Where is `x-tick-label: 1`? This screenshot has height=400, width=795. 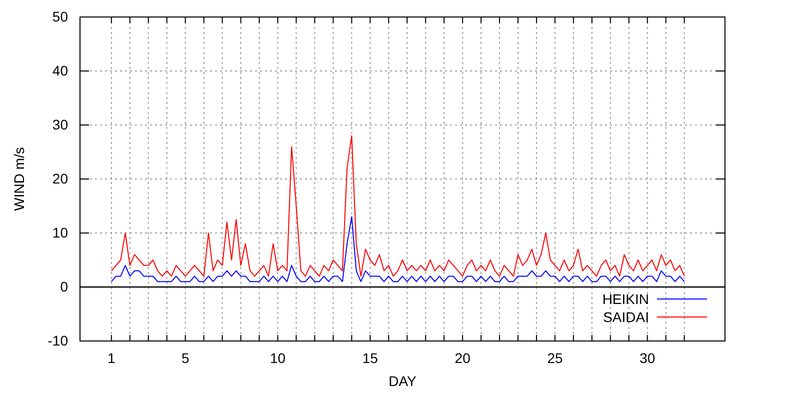
x-tick-label: 1 is located at coordinates (112, 358).